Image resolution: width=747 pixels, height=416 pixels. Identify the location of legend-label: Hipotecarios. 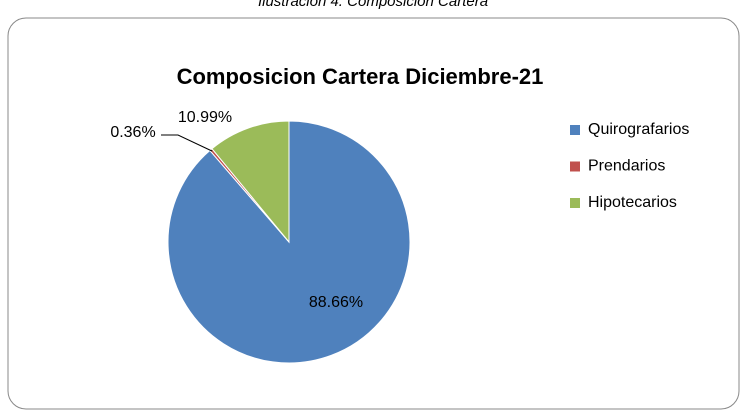
(632, 202).